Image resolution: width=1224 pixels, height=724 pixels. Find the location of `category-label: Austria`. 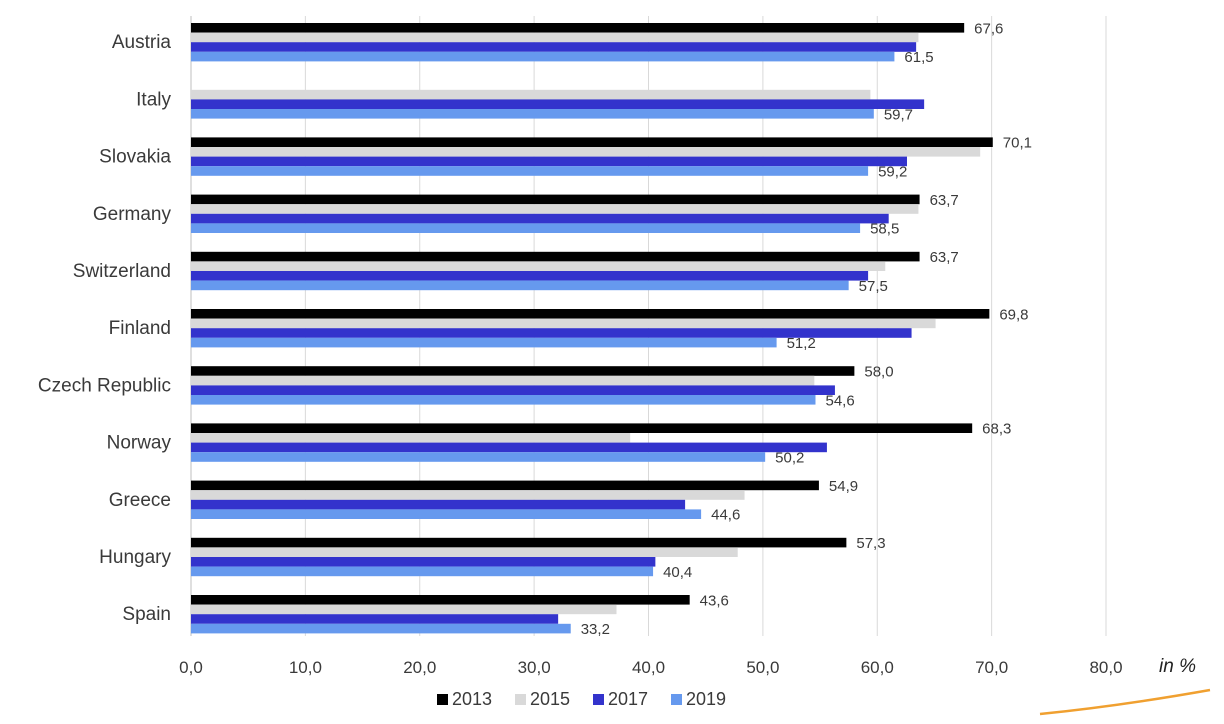

category-label: Austria is located at coordinates (142, 42).